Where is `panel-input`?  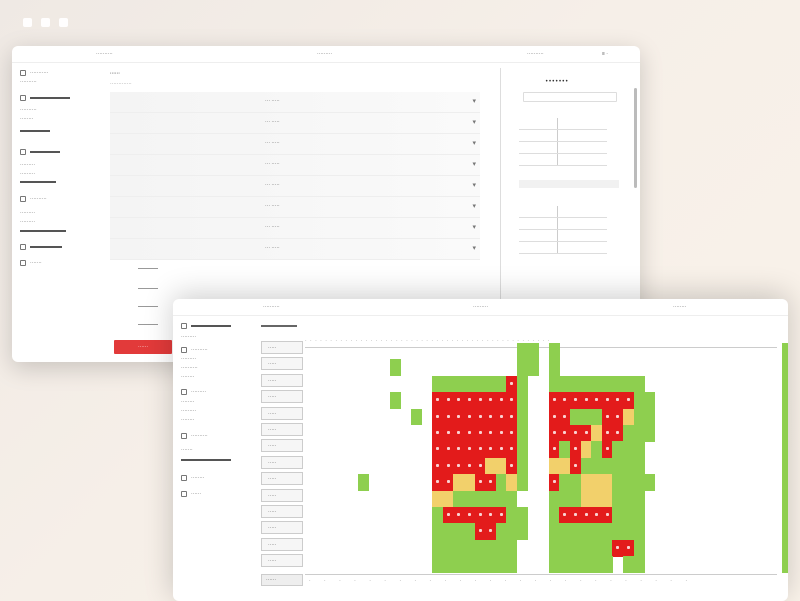 panel-input is located at coordinates (570, 97).